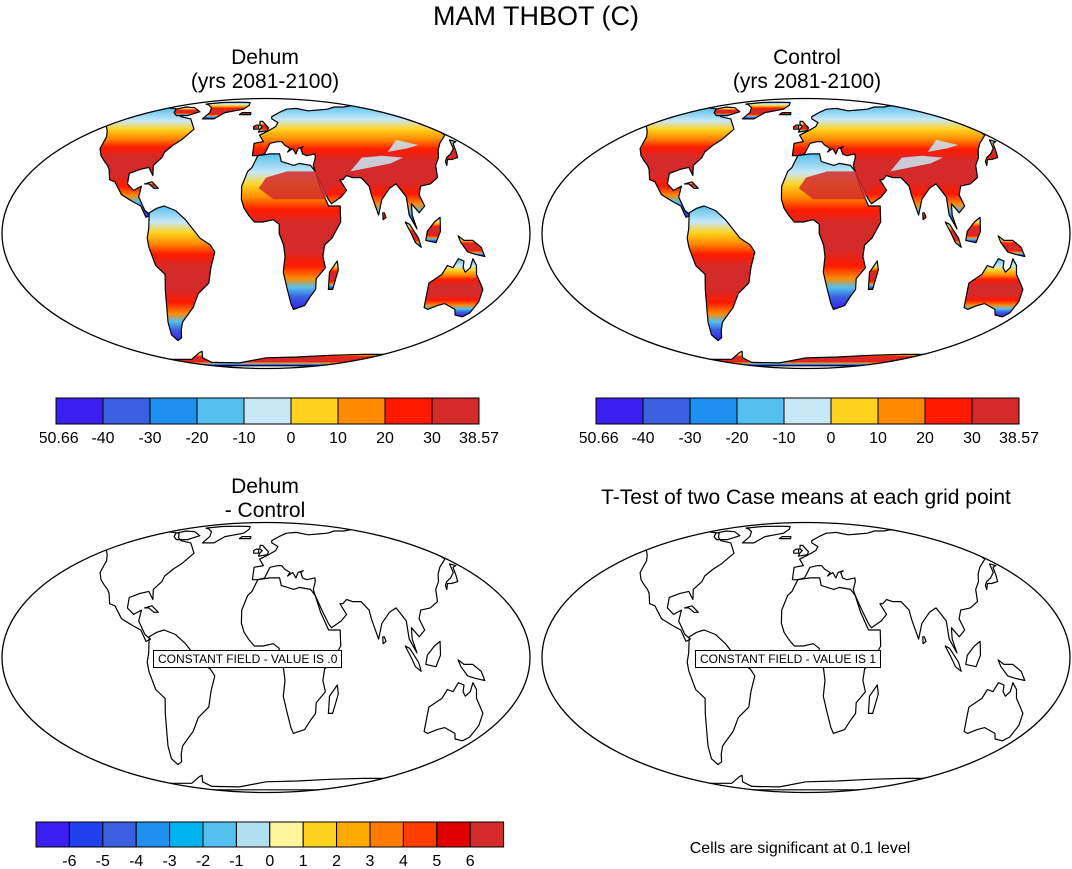 The height and width of the screenshot is (869, 1072). I want to click on map-ttest-land-northAmerica, so click(674, 586).